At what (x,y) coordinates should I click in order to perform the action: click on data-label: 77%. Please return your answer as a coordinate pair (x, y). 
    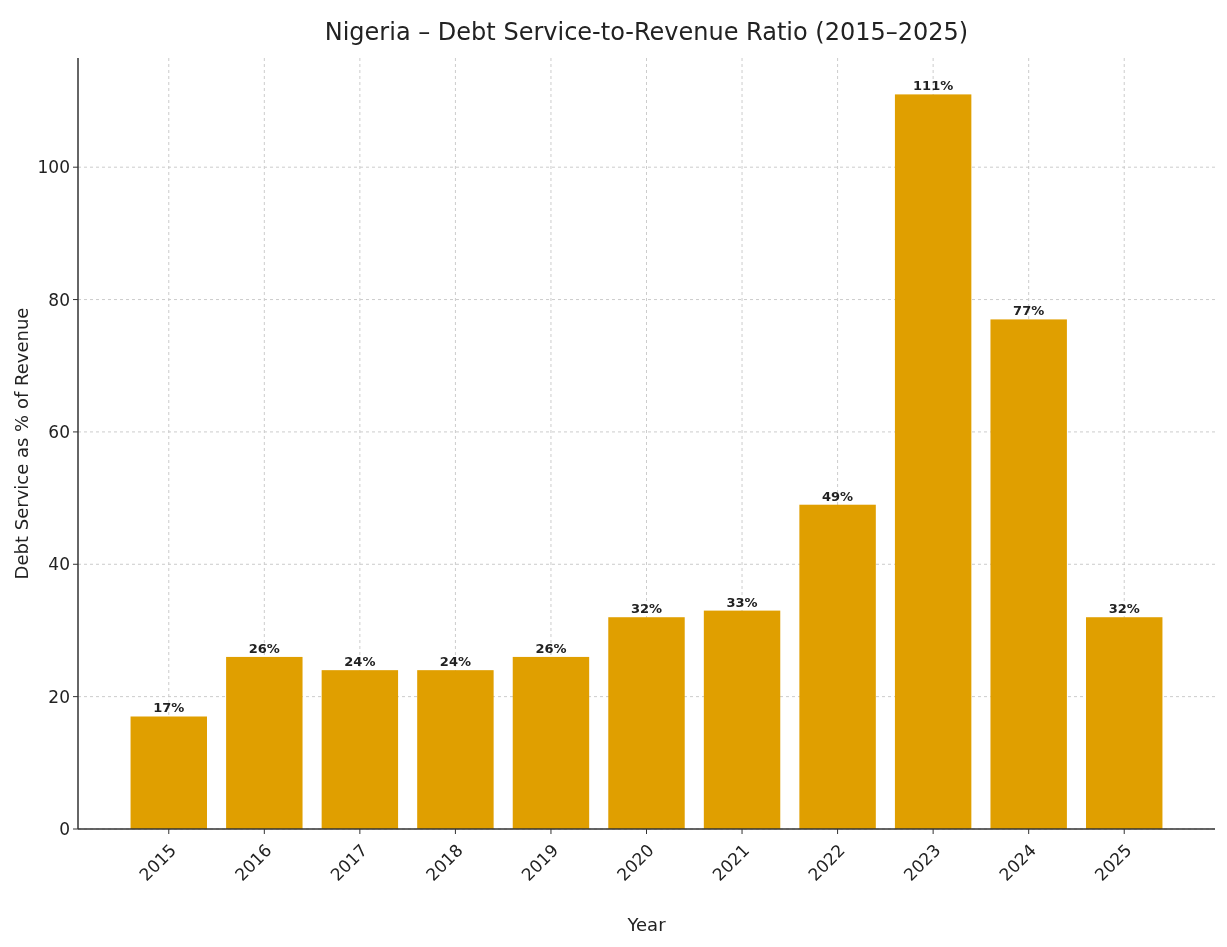
    Looking at the image, I should click on (1029, 311).